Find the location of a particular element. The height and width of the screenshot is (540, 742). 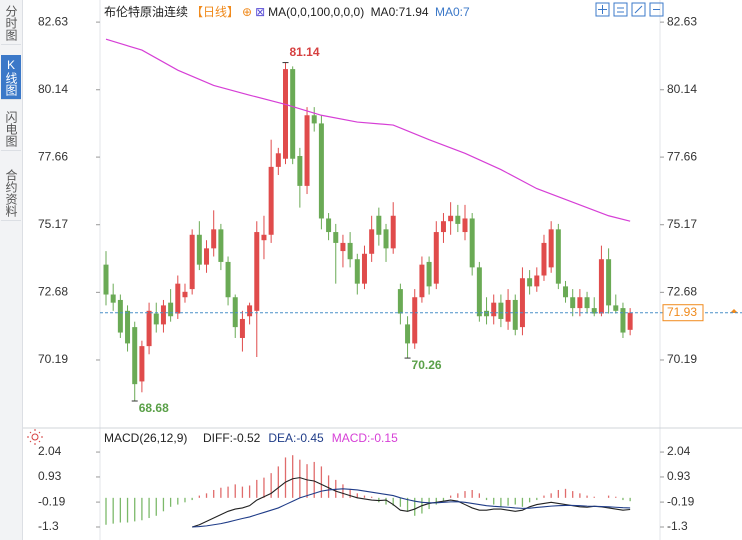

y-tick-label-right: 0.93 is located at coordinates (679, 476).